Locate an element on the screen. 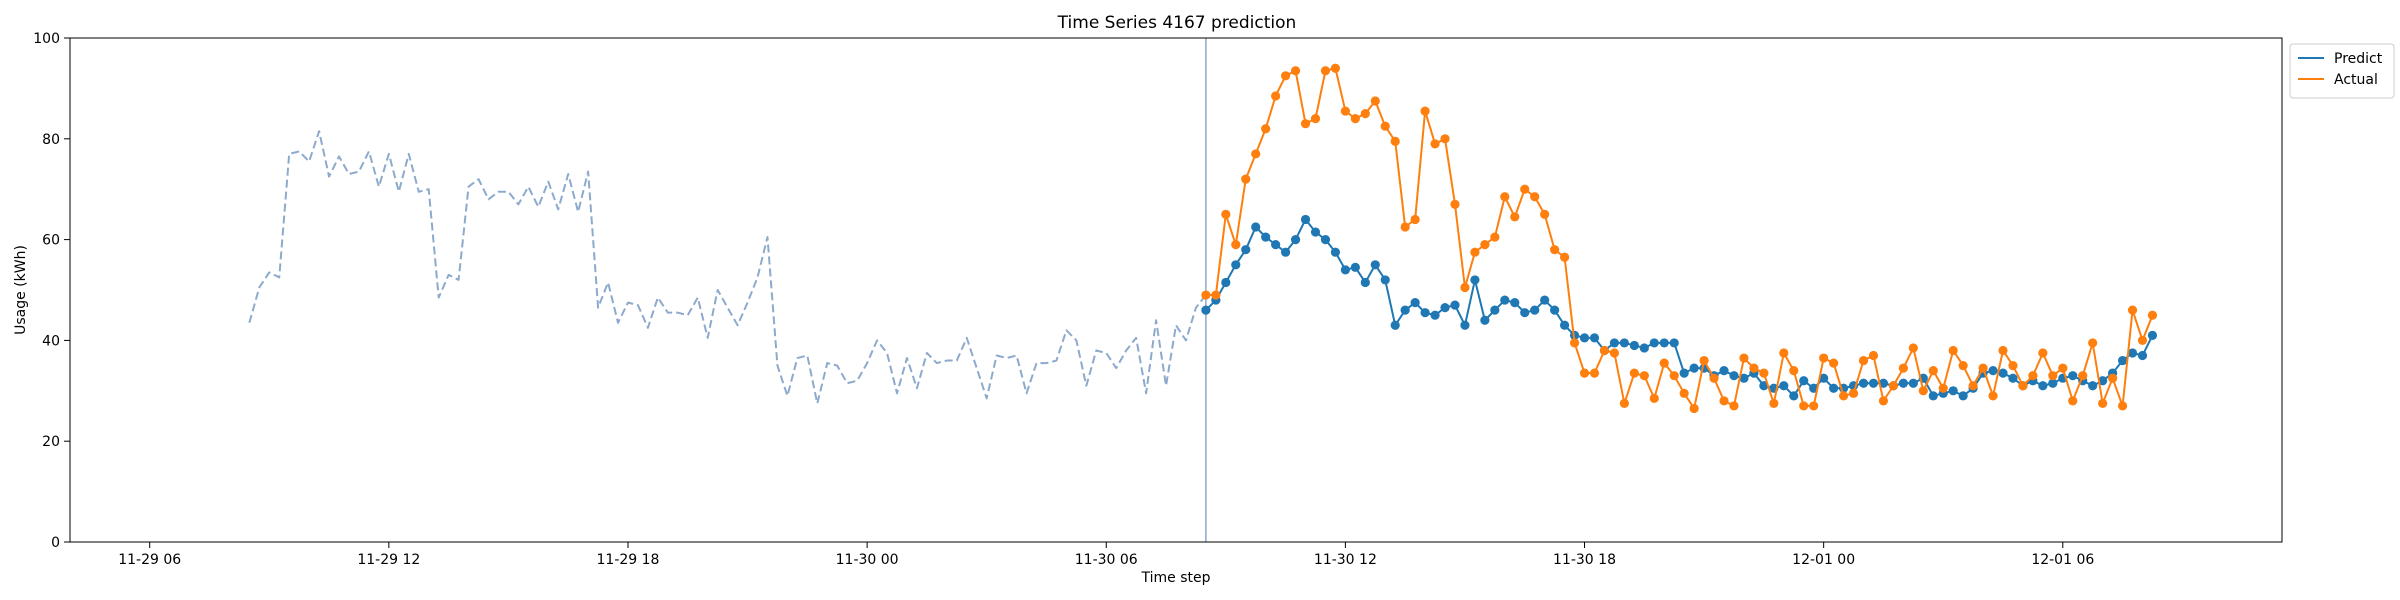 This screenshot has width=2400, height=600. legend-label-predict: Predict is located at coordinates (2358, 59).